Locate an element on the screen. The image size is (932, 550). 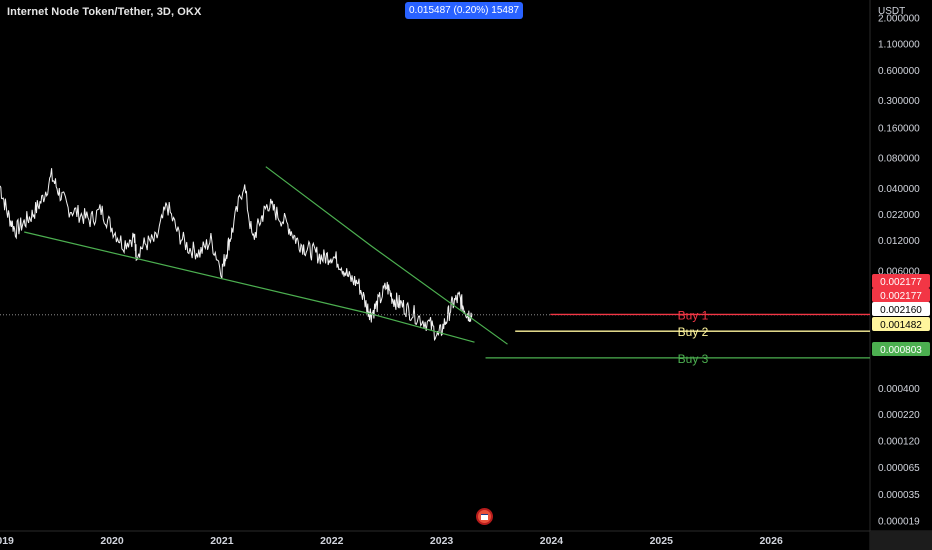
price-badge-label-3: 0.001482 is located at coordinates (901, 325).